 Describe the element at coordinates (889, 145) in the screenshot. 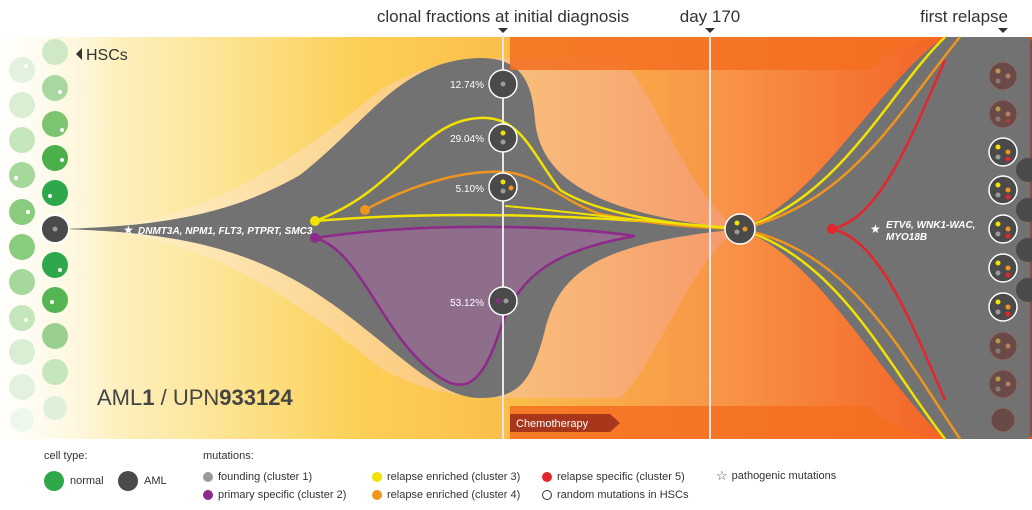

I see `relapse-red-upper` at that location.